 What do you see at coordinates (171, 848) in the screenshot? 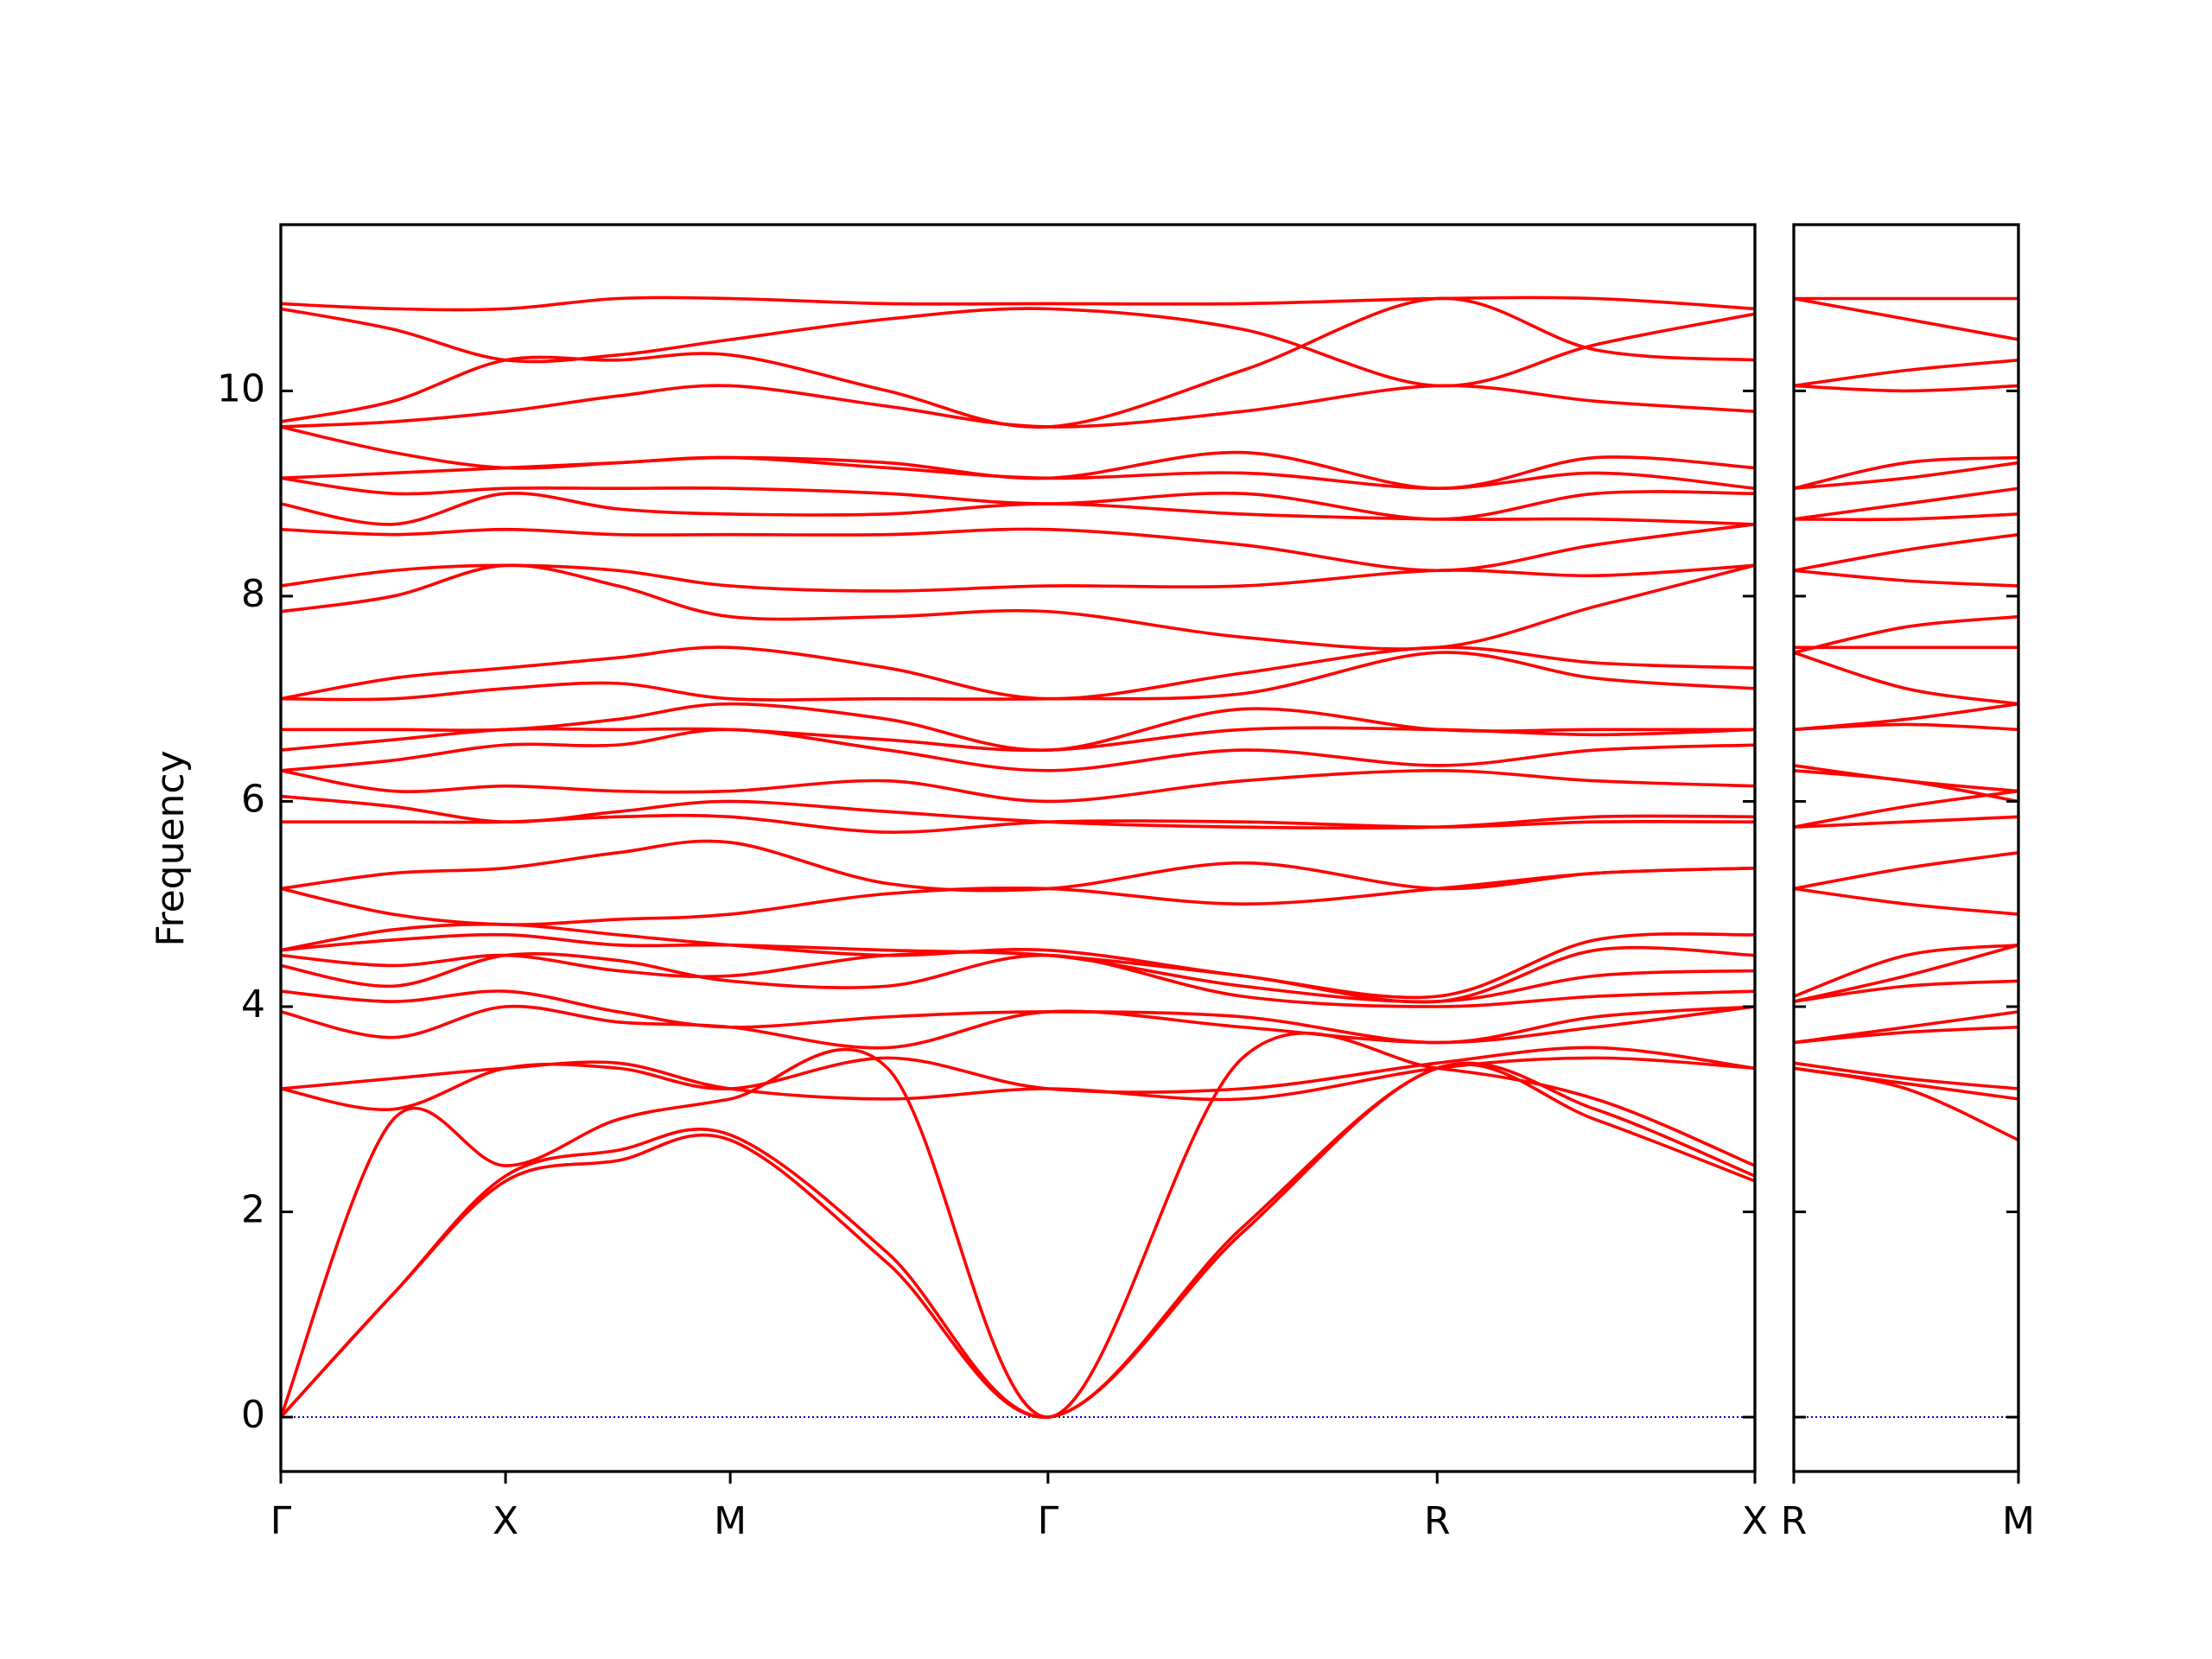
I see `y-axis-label: Frequency` at bounding box center [171, 848].